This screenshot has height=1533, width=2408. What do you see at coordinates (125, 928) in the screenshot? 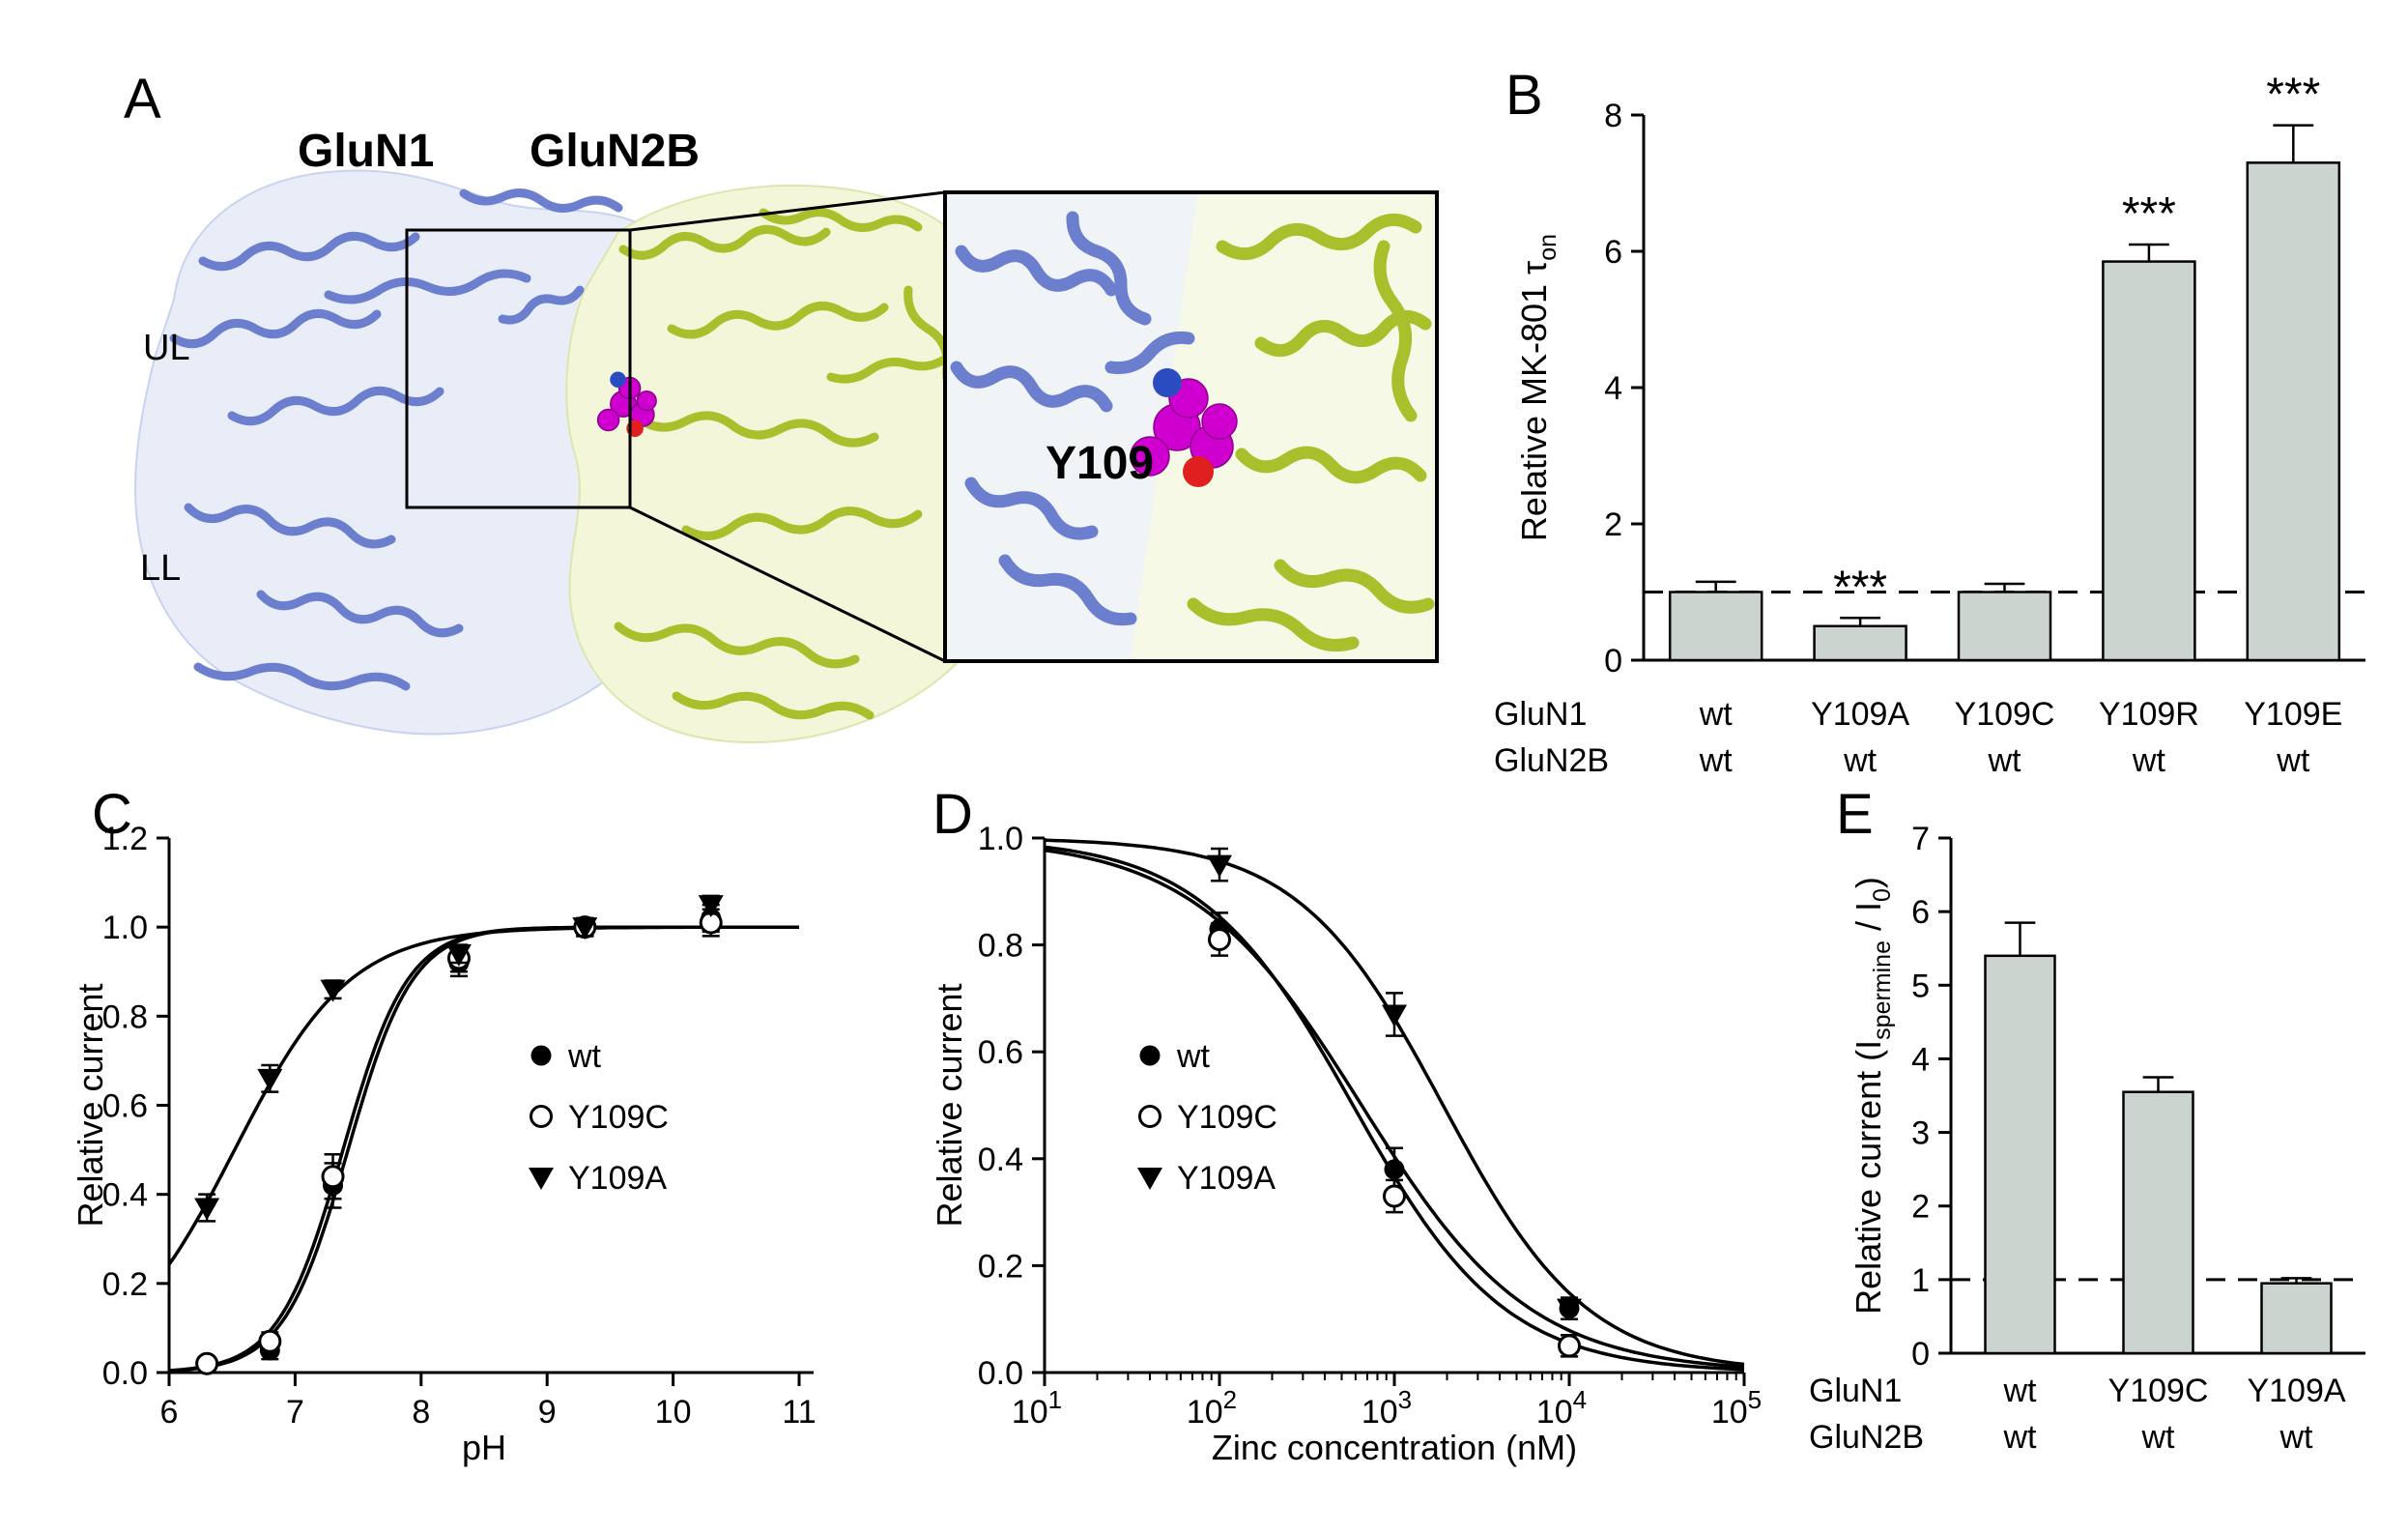
I see `svg-text: 1.0` at bounding box center [125, 928].